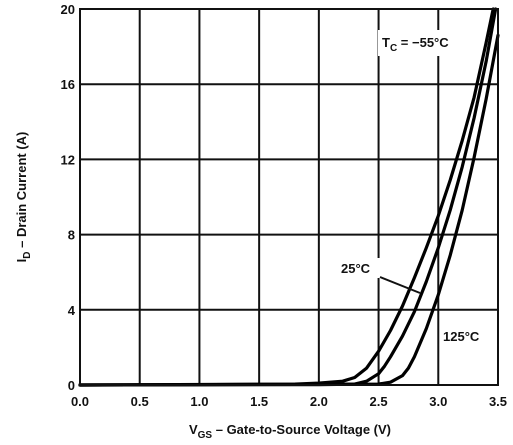 The width and height of the screenshot is (513, 445). What do you see at coordinates (68, 159) in the screenshot?
I see `y-tick-label: 12` at bounding box center [68, 159].